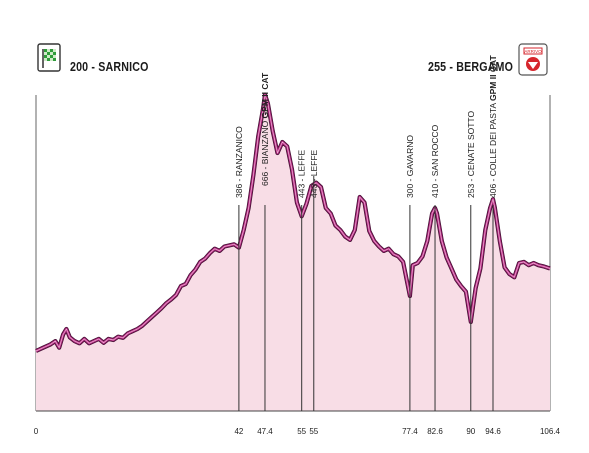  What do you see at coordinates (493, 431) in the screenshot?
I see `x-tick-label: 94.6` at bounding box center [493, 431].